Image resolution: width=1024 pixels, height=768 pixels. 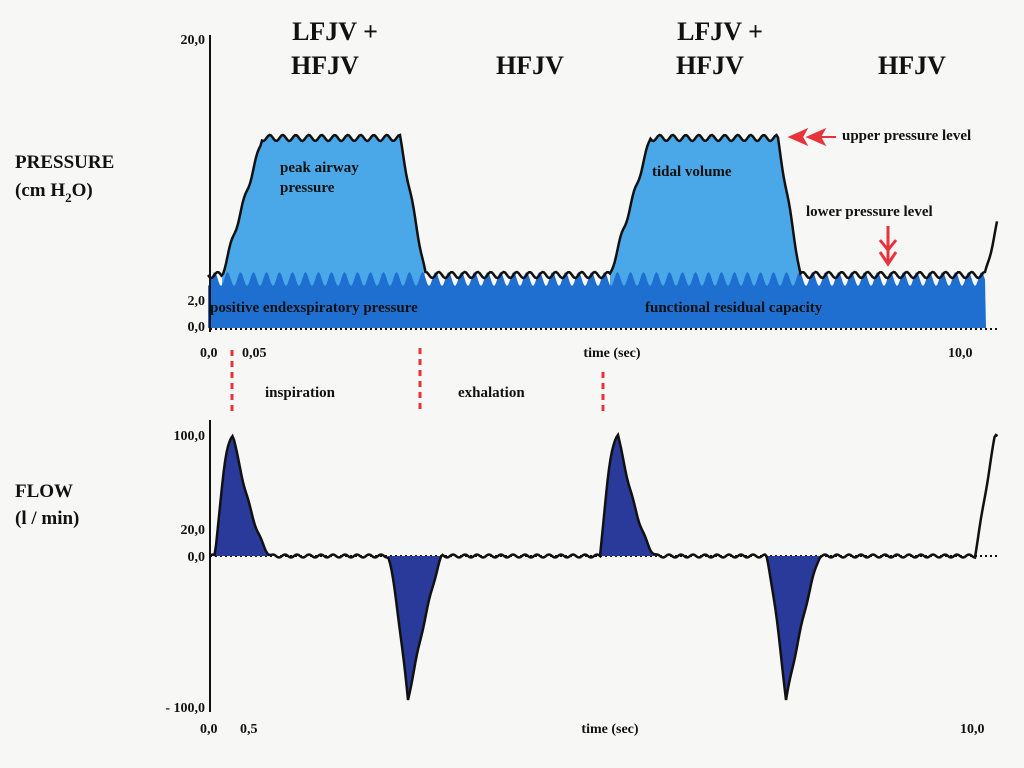 What do you see at coordinates (190, 436) in the screenshot?
I see `y-tick-label: 100,0` at bounding box center [190, 436].